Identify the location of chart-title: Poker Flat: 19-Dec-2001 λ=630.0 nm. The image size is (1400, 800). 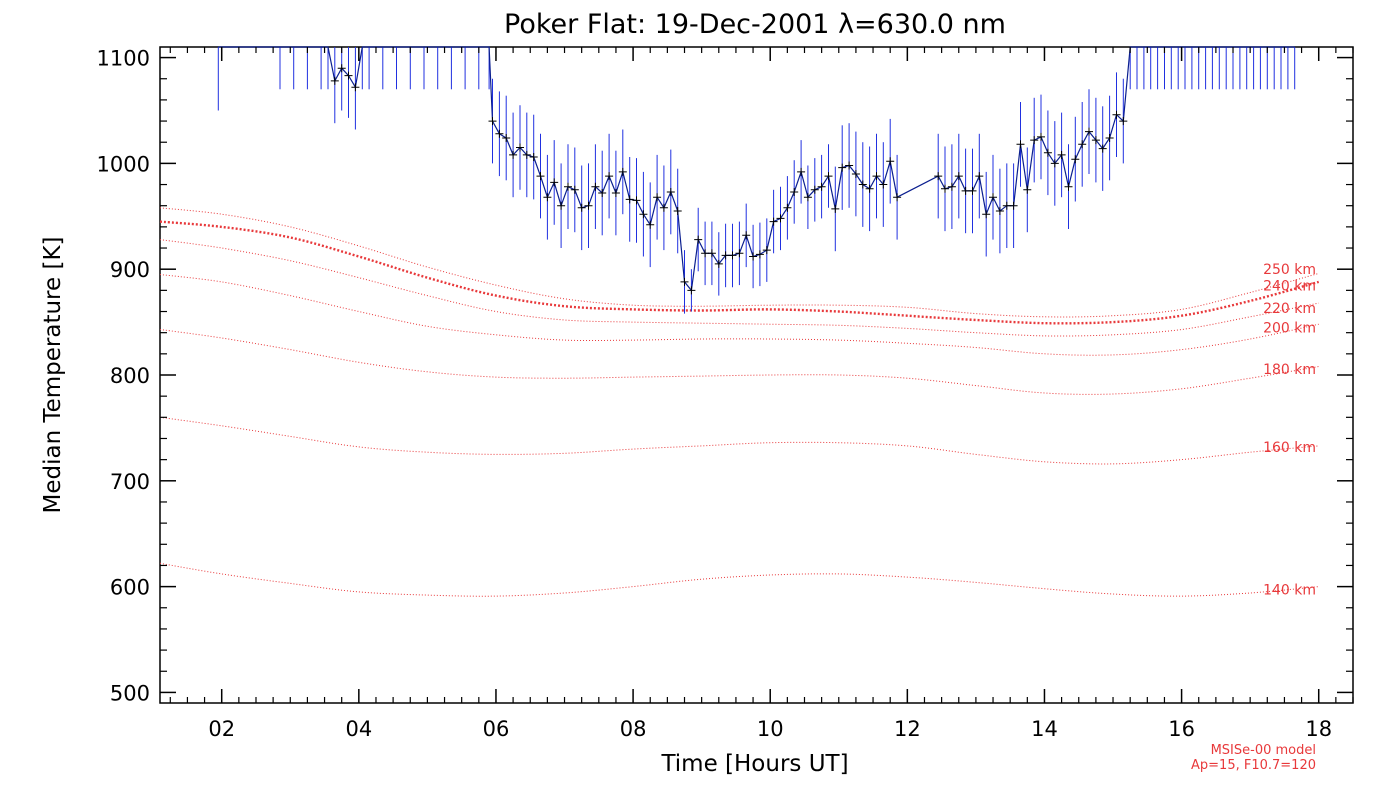
(755, 24).